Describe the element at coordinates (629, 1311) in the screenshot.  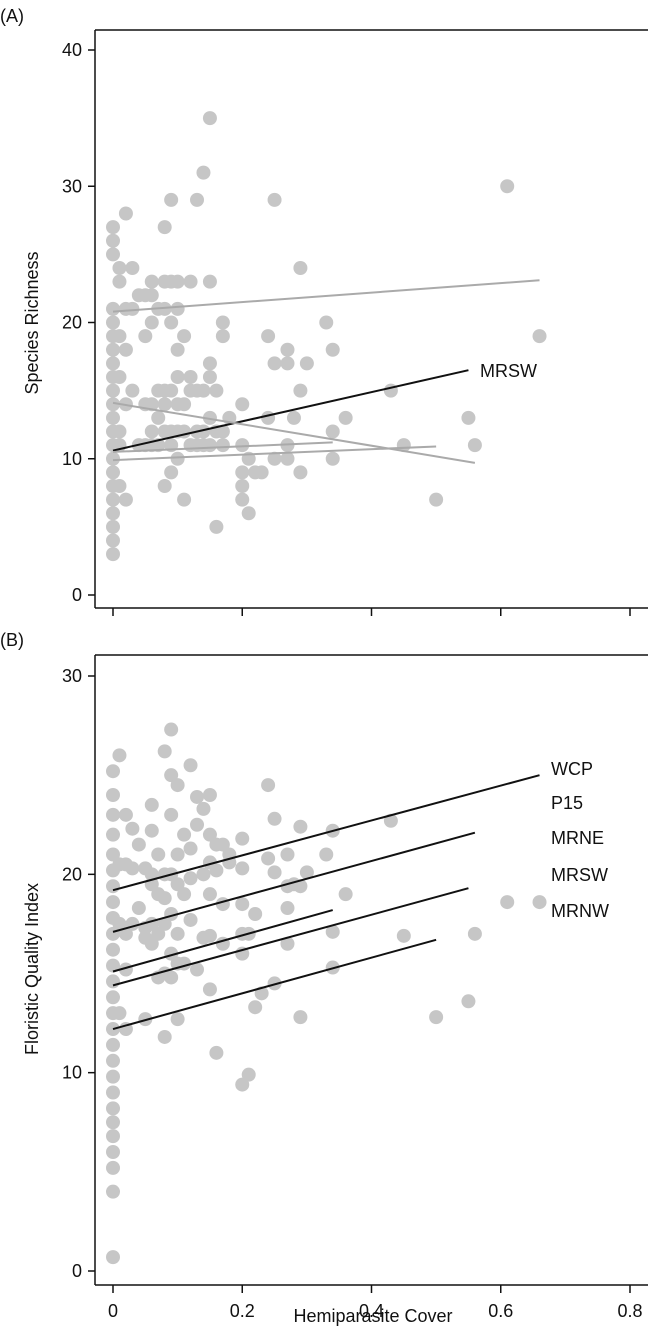
I see `x-tick-label: 0.8` at that location.